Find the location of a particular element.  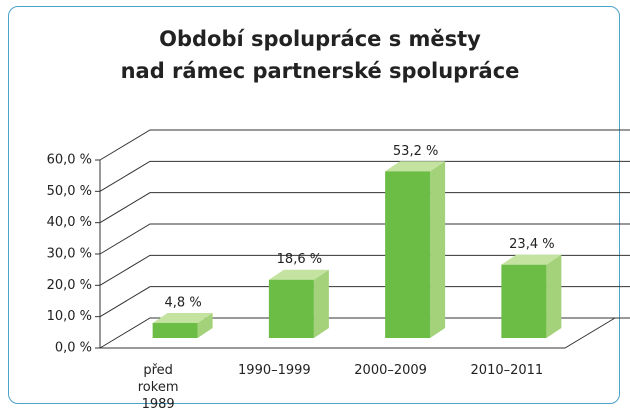

y-tick-label: 0,0 % is located at coordinates (73, 348).